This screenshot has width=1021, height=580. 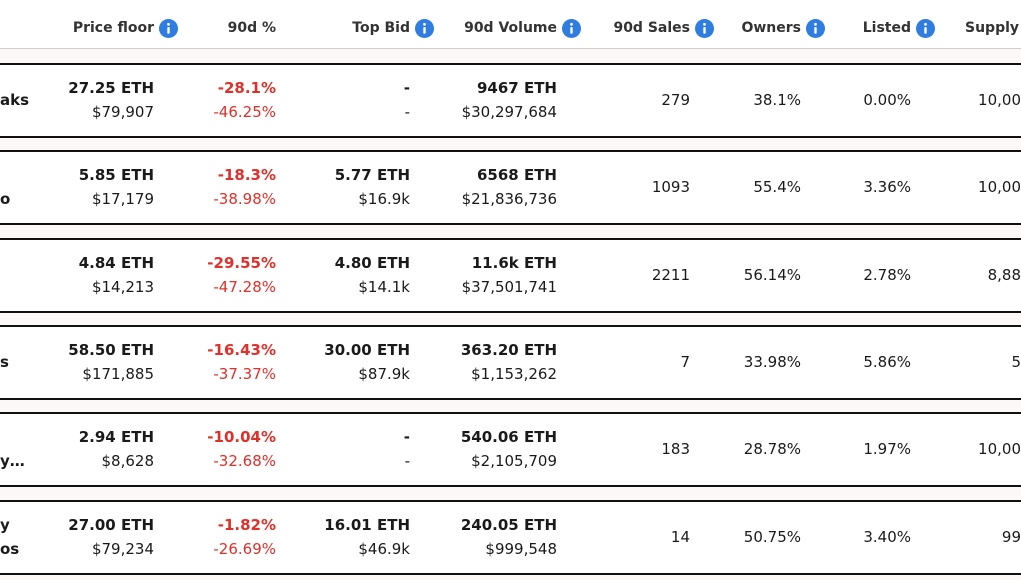 I want to click on volume-90d: 540.06 ETH, so click(x=508, y=437).